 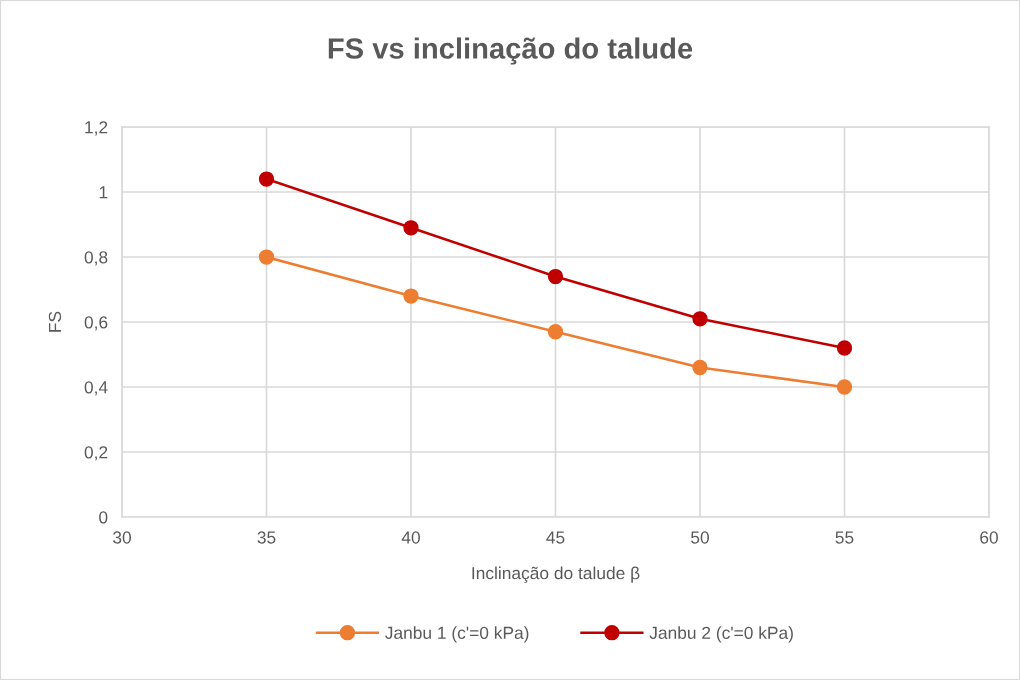 I want to click on chart-title: FS vs inclinação do talude, so click(x=510, y=51).